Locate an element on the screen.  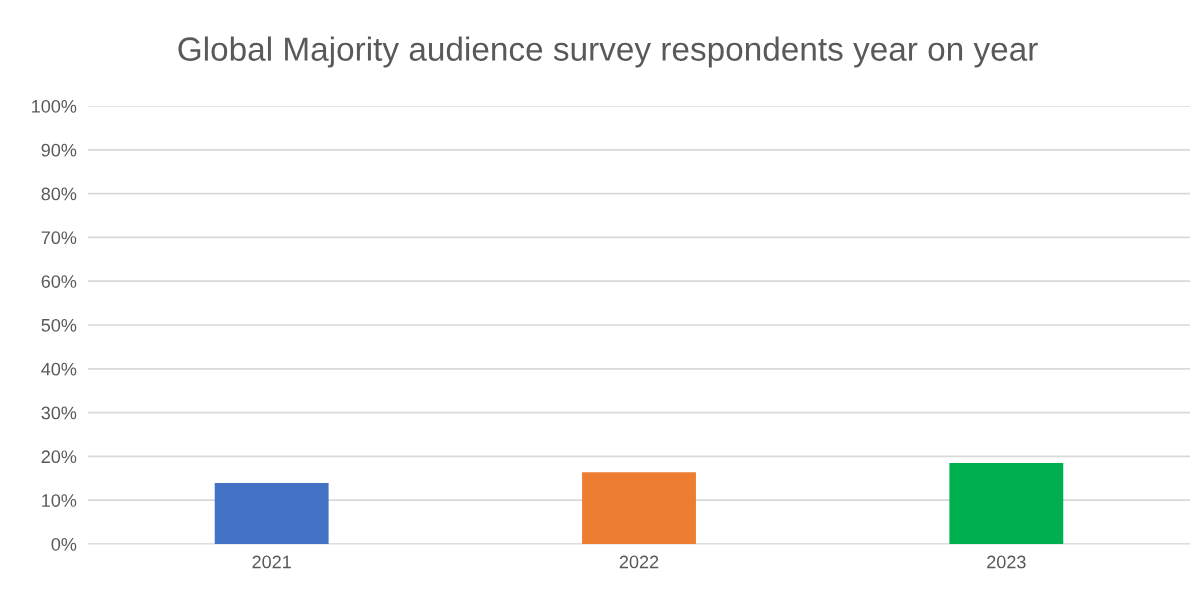
y-tick-label: 50% is located at coordinates (59, 325).